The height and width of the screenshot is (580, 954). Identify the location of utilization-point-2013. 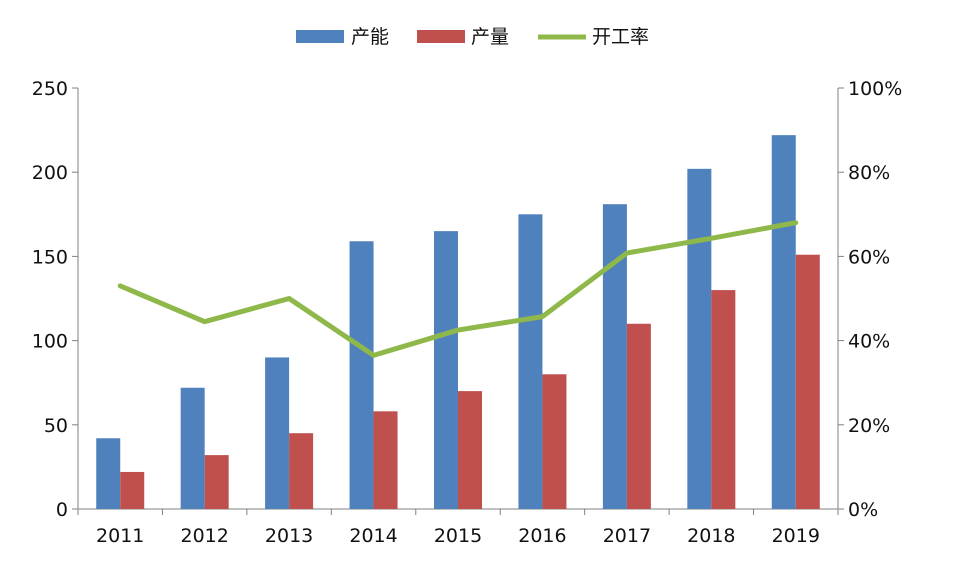
(289, 298).